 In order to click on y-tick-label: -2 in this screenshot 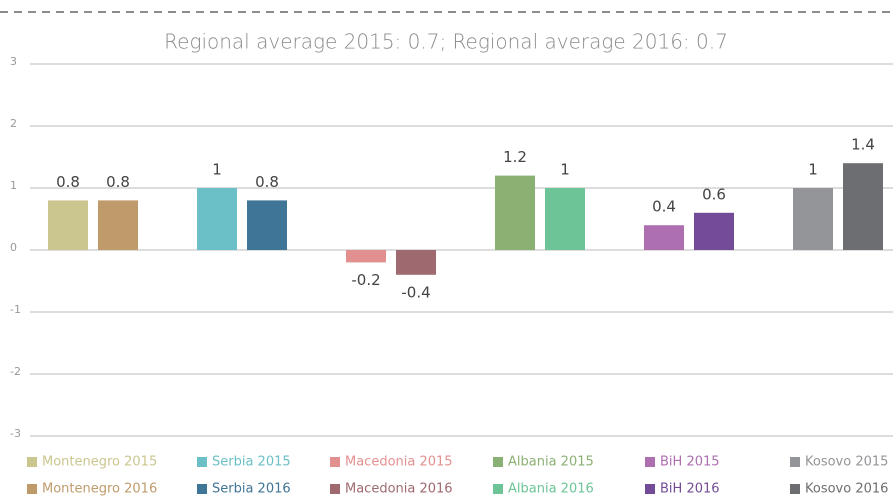, I will do `click(15, 371)`.